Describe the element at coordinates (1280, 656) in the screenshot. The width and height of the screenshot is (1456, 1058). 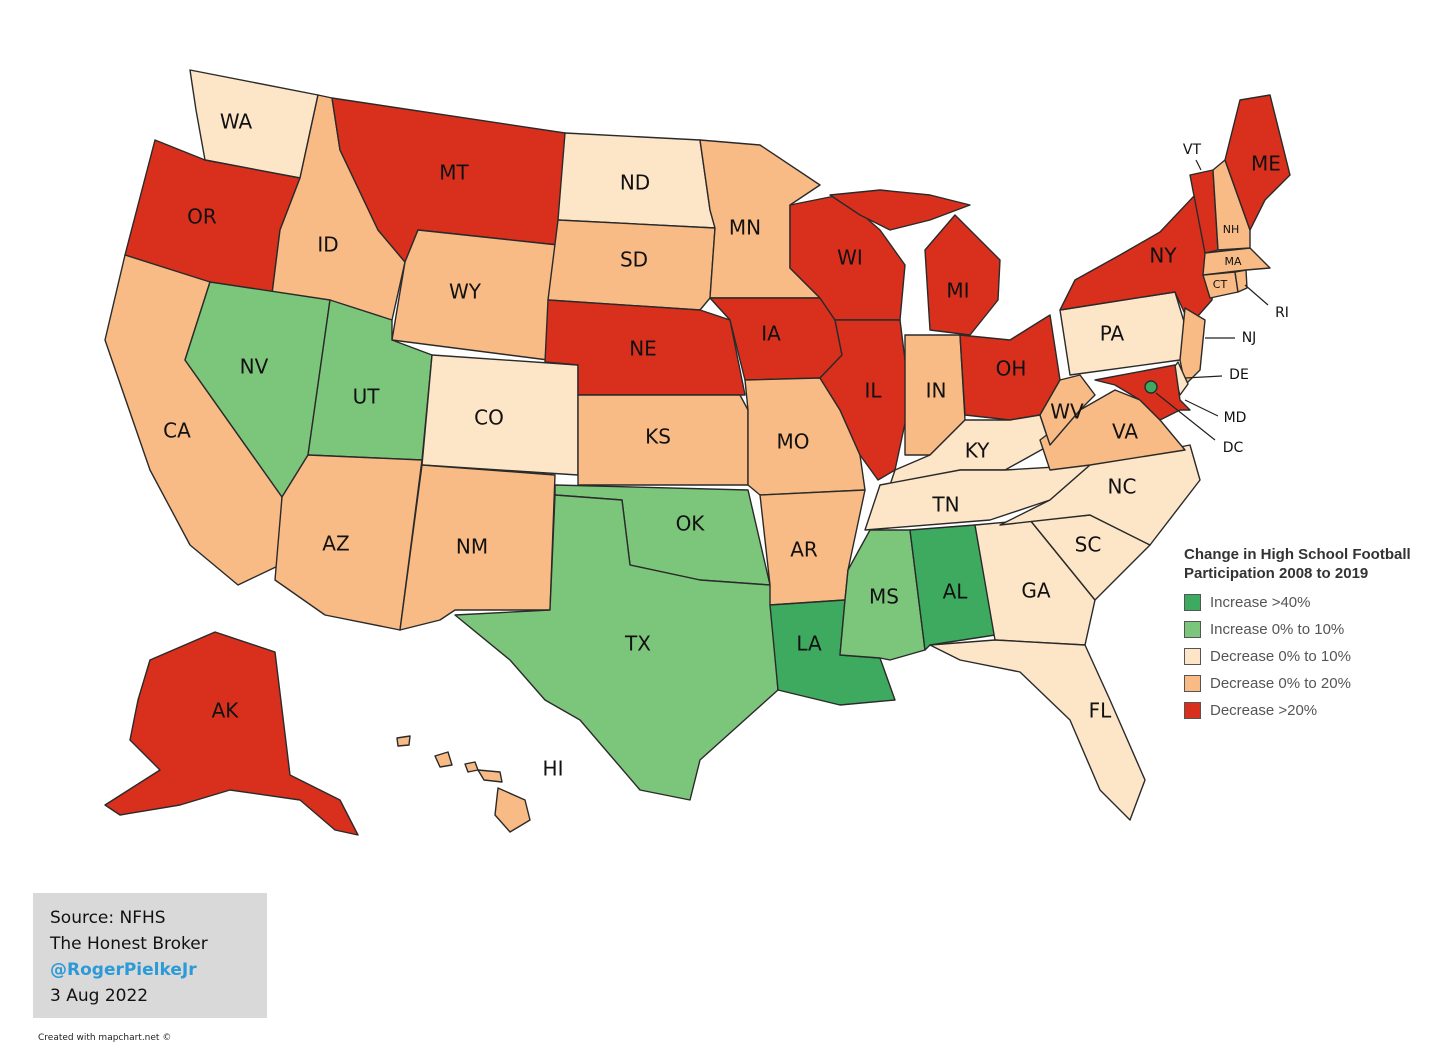
I see `legend-label: Decrease 0% to 10%` at that location.